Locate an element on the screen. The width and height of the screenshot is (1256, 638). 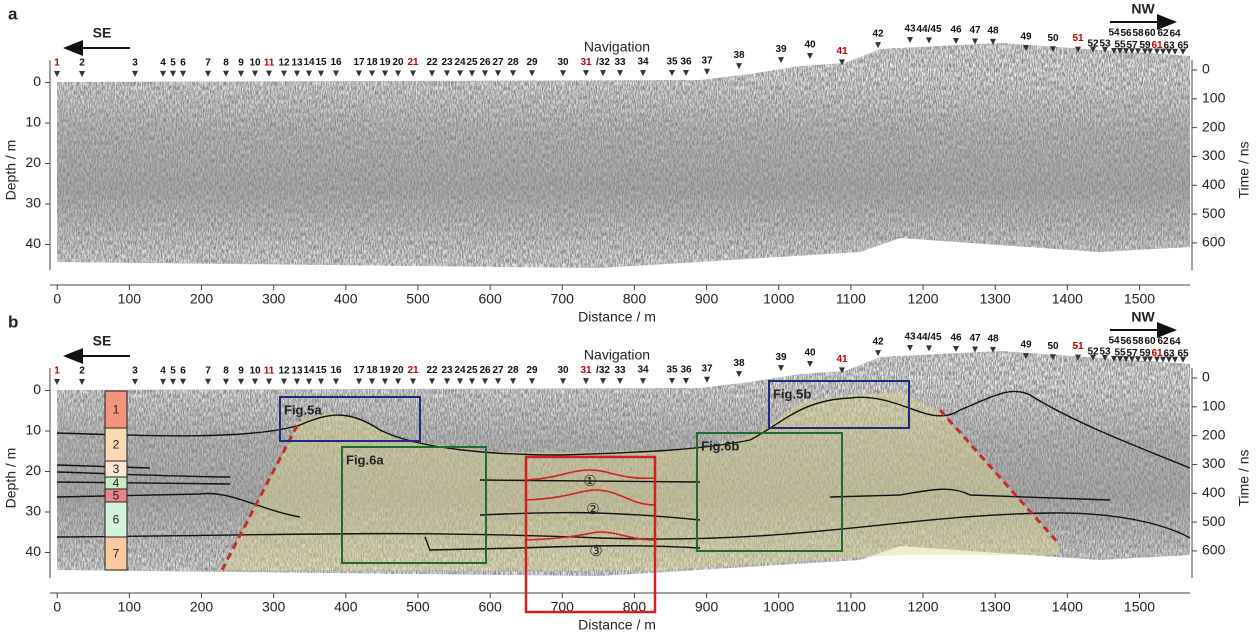
y-tick-label: 10 is located at coordinates (33, 430).